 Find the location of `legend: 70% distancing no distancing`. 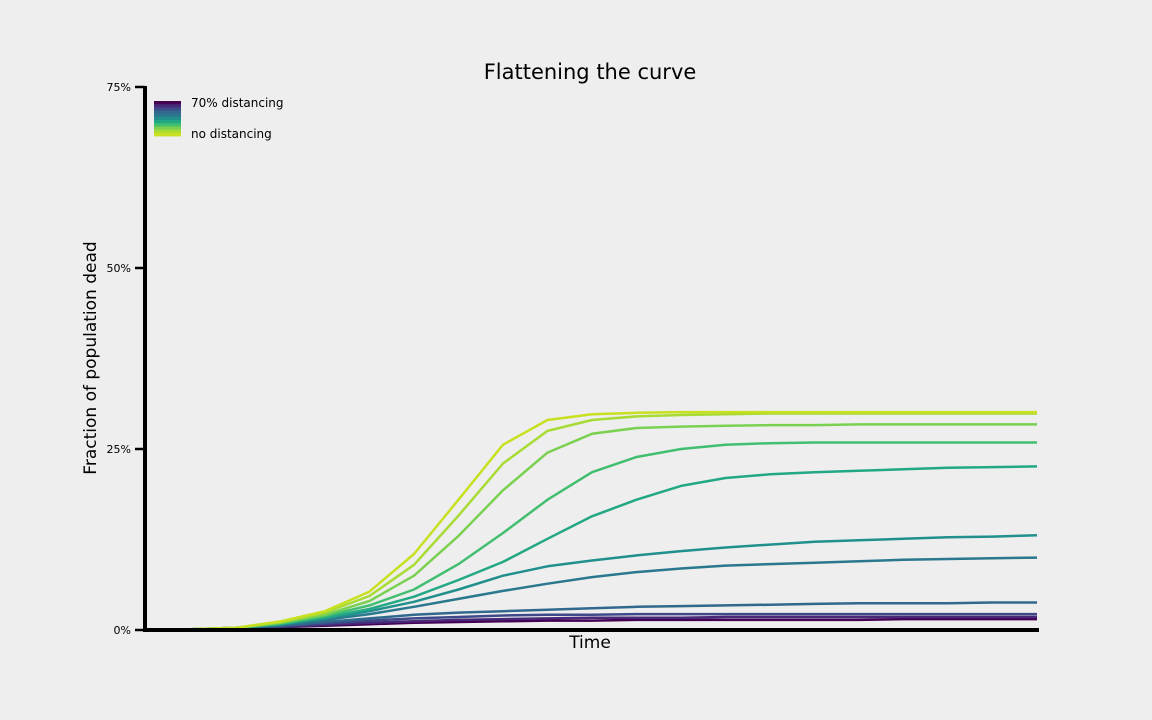

legend: 70% distancing no distancing is located at coordinates (219, 118).